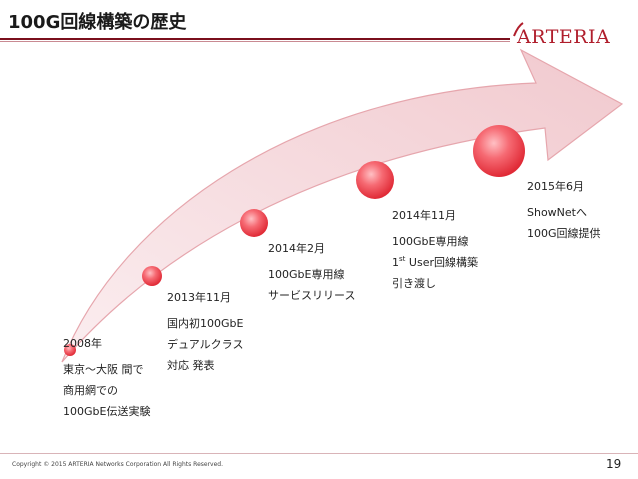 This screenshot has height=479, width=638. What do you see at coordinates (255, 39) in the screenshot?
I see `title-rule` at bounding box center [255, 39].